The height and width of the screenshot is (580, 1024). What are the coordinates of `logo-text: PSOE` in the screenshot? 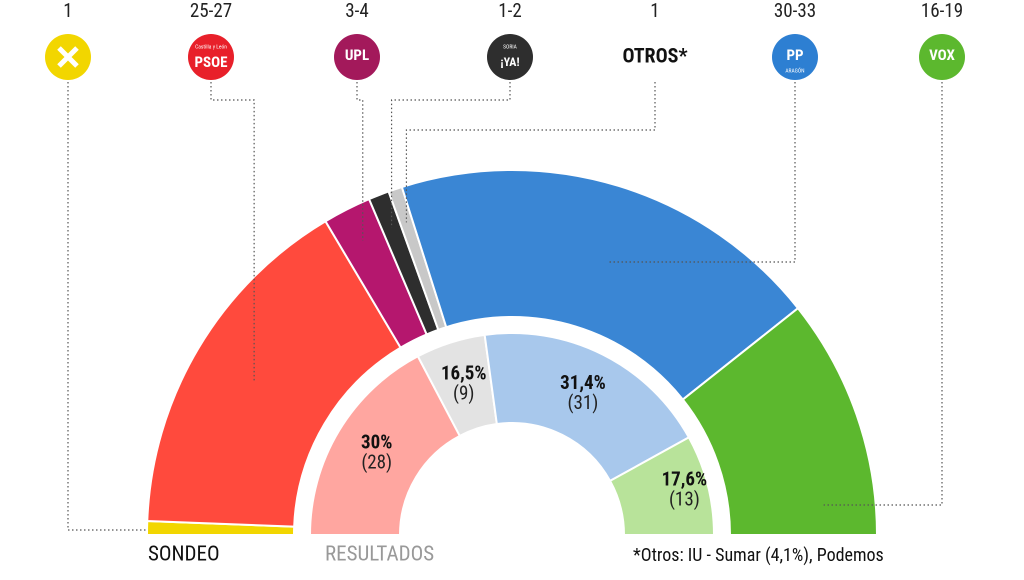 It's located at (210, 62).